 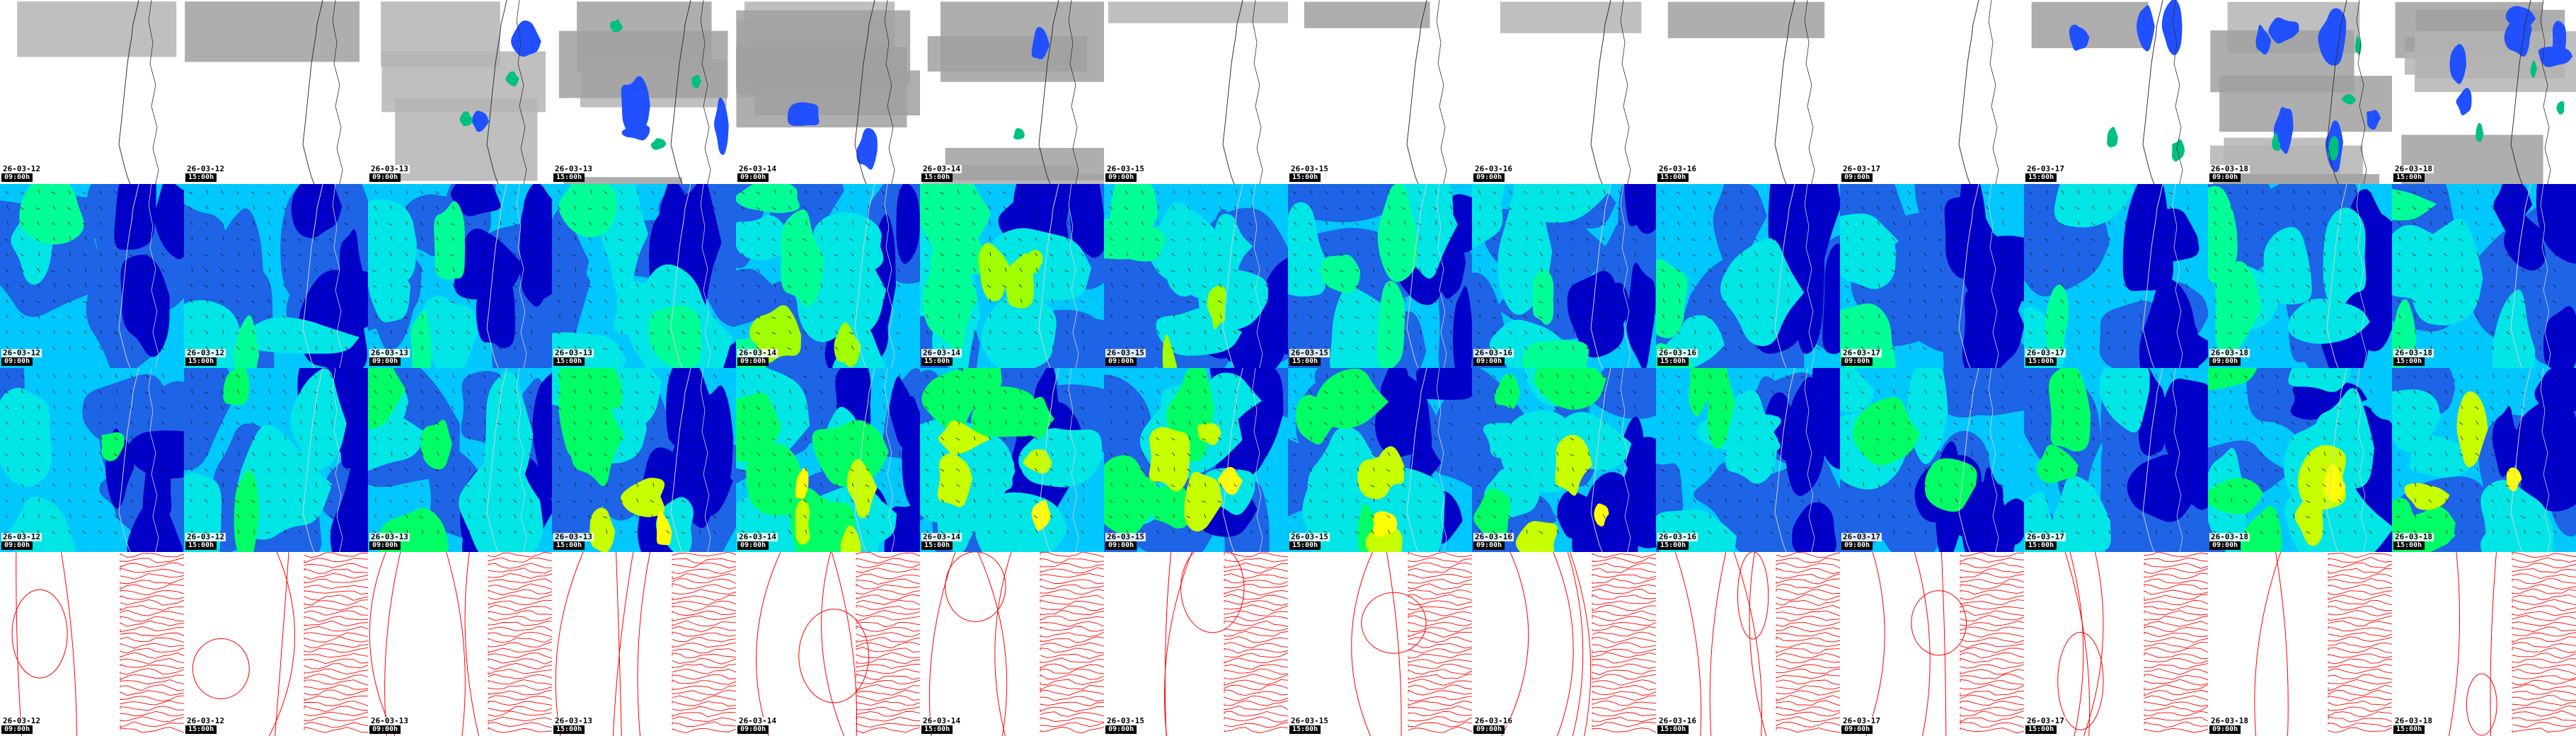 I want to click on calm-wind-zone, so click(x=354, y=440).